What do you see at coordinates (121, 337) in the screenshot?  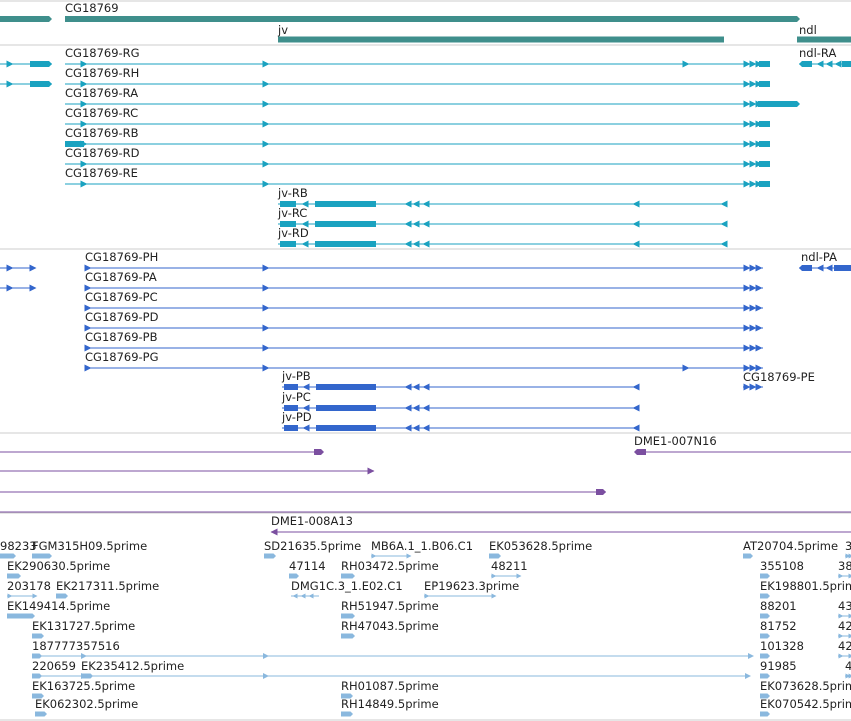 I see `protein-label: CG18769-PB` at bounding box center [121, 337].